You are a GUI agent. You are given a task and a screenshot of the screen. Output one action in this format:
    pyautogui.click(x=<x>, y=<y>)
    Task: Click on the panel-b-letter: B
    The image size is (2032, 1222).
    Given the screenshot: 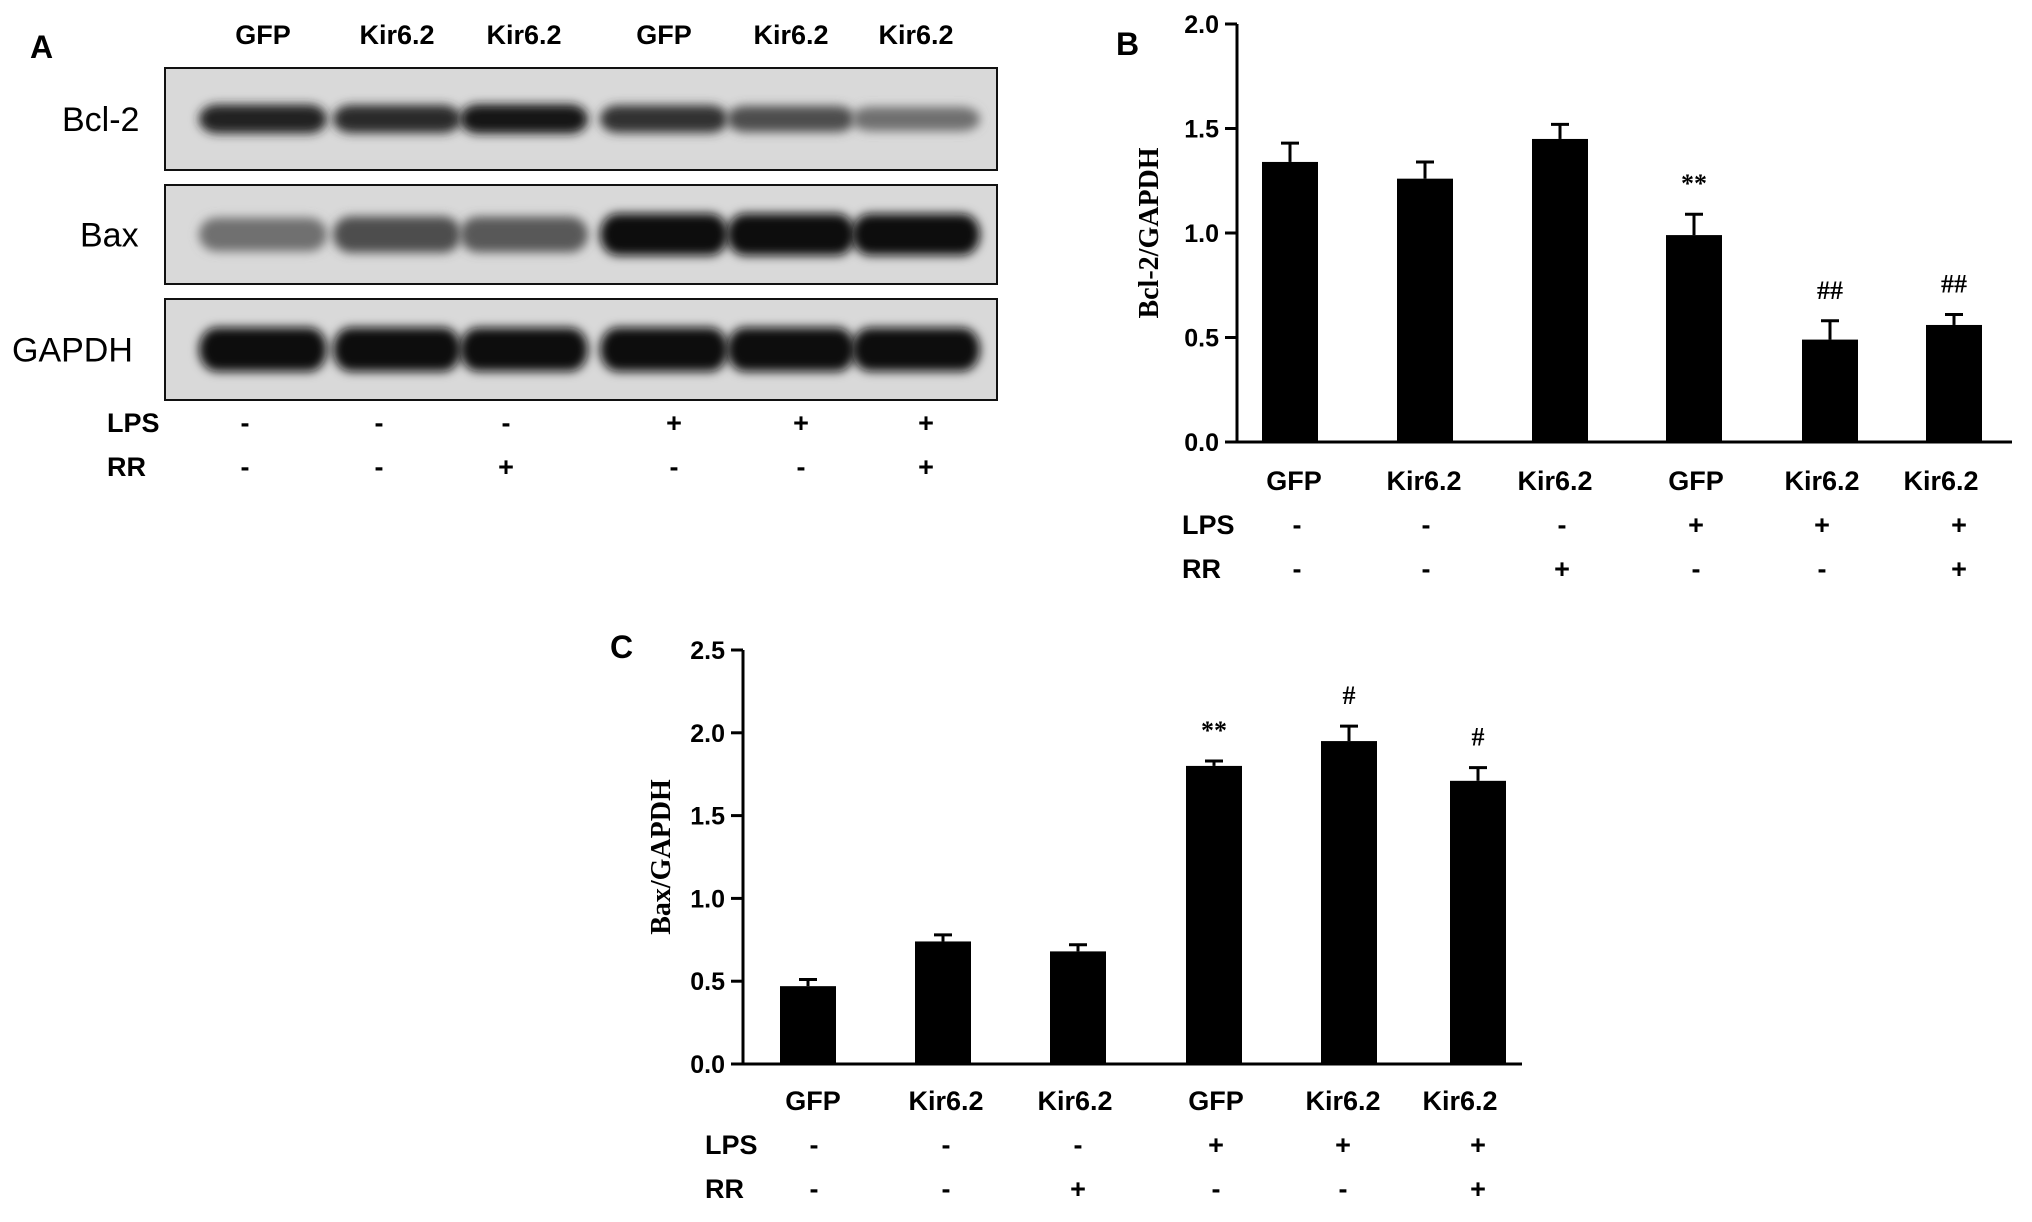 What is the action you would take?
    pyautogui.click(x=1127, y=44)
    